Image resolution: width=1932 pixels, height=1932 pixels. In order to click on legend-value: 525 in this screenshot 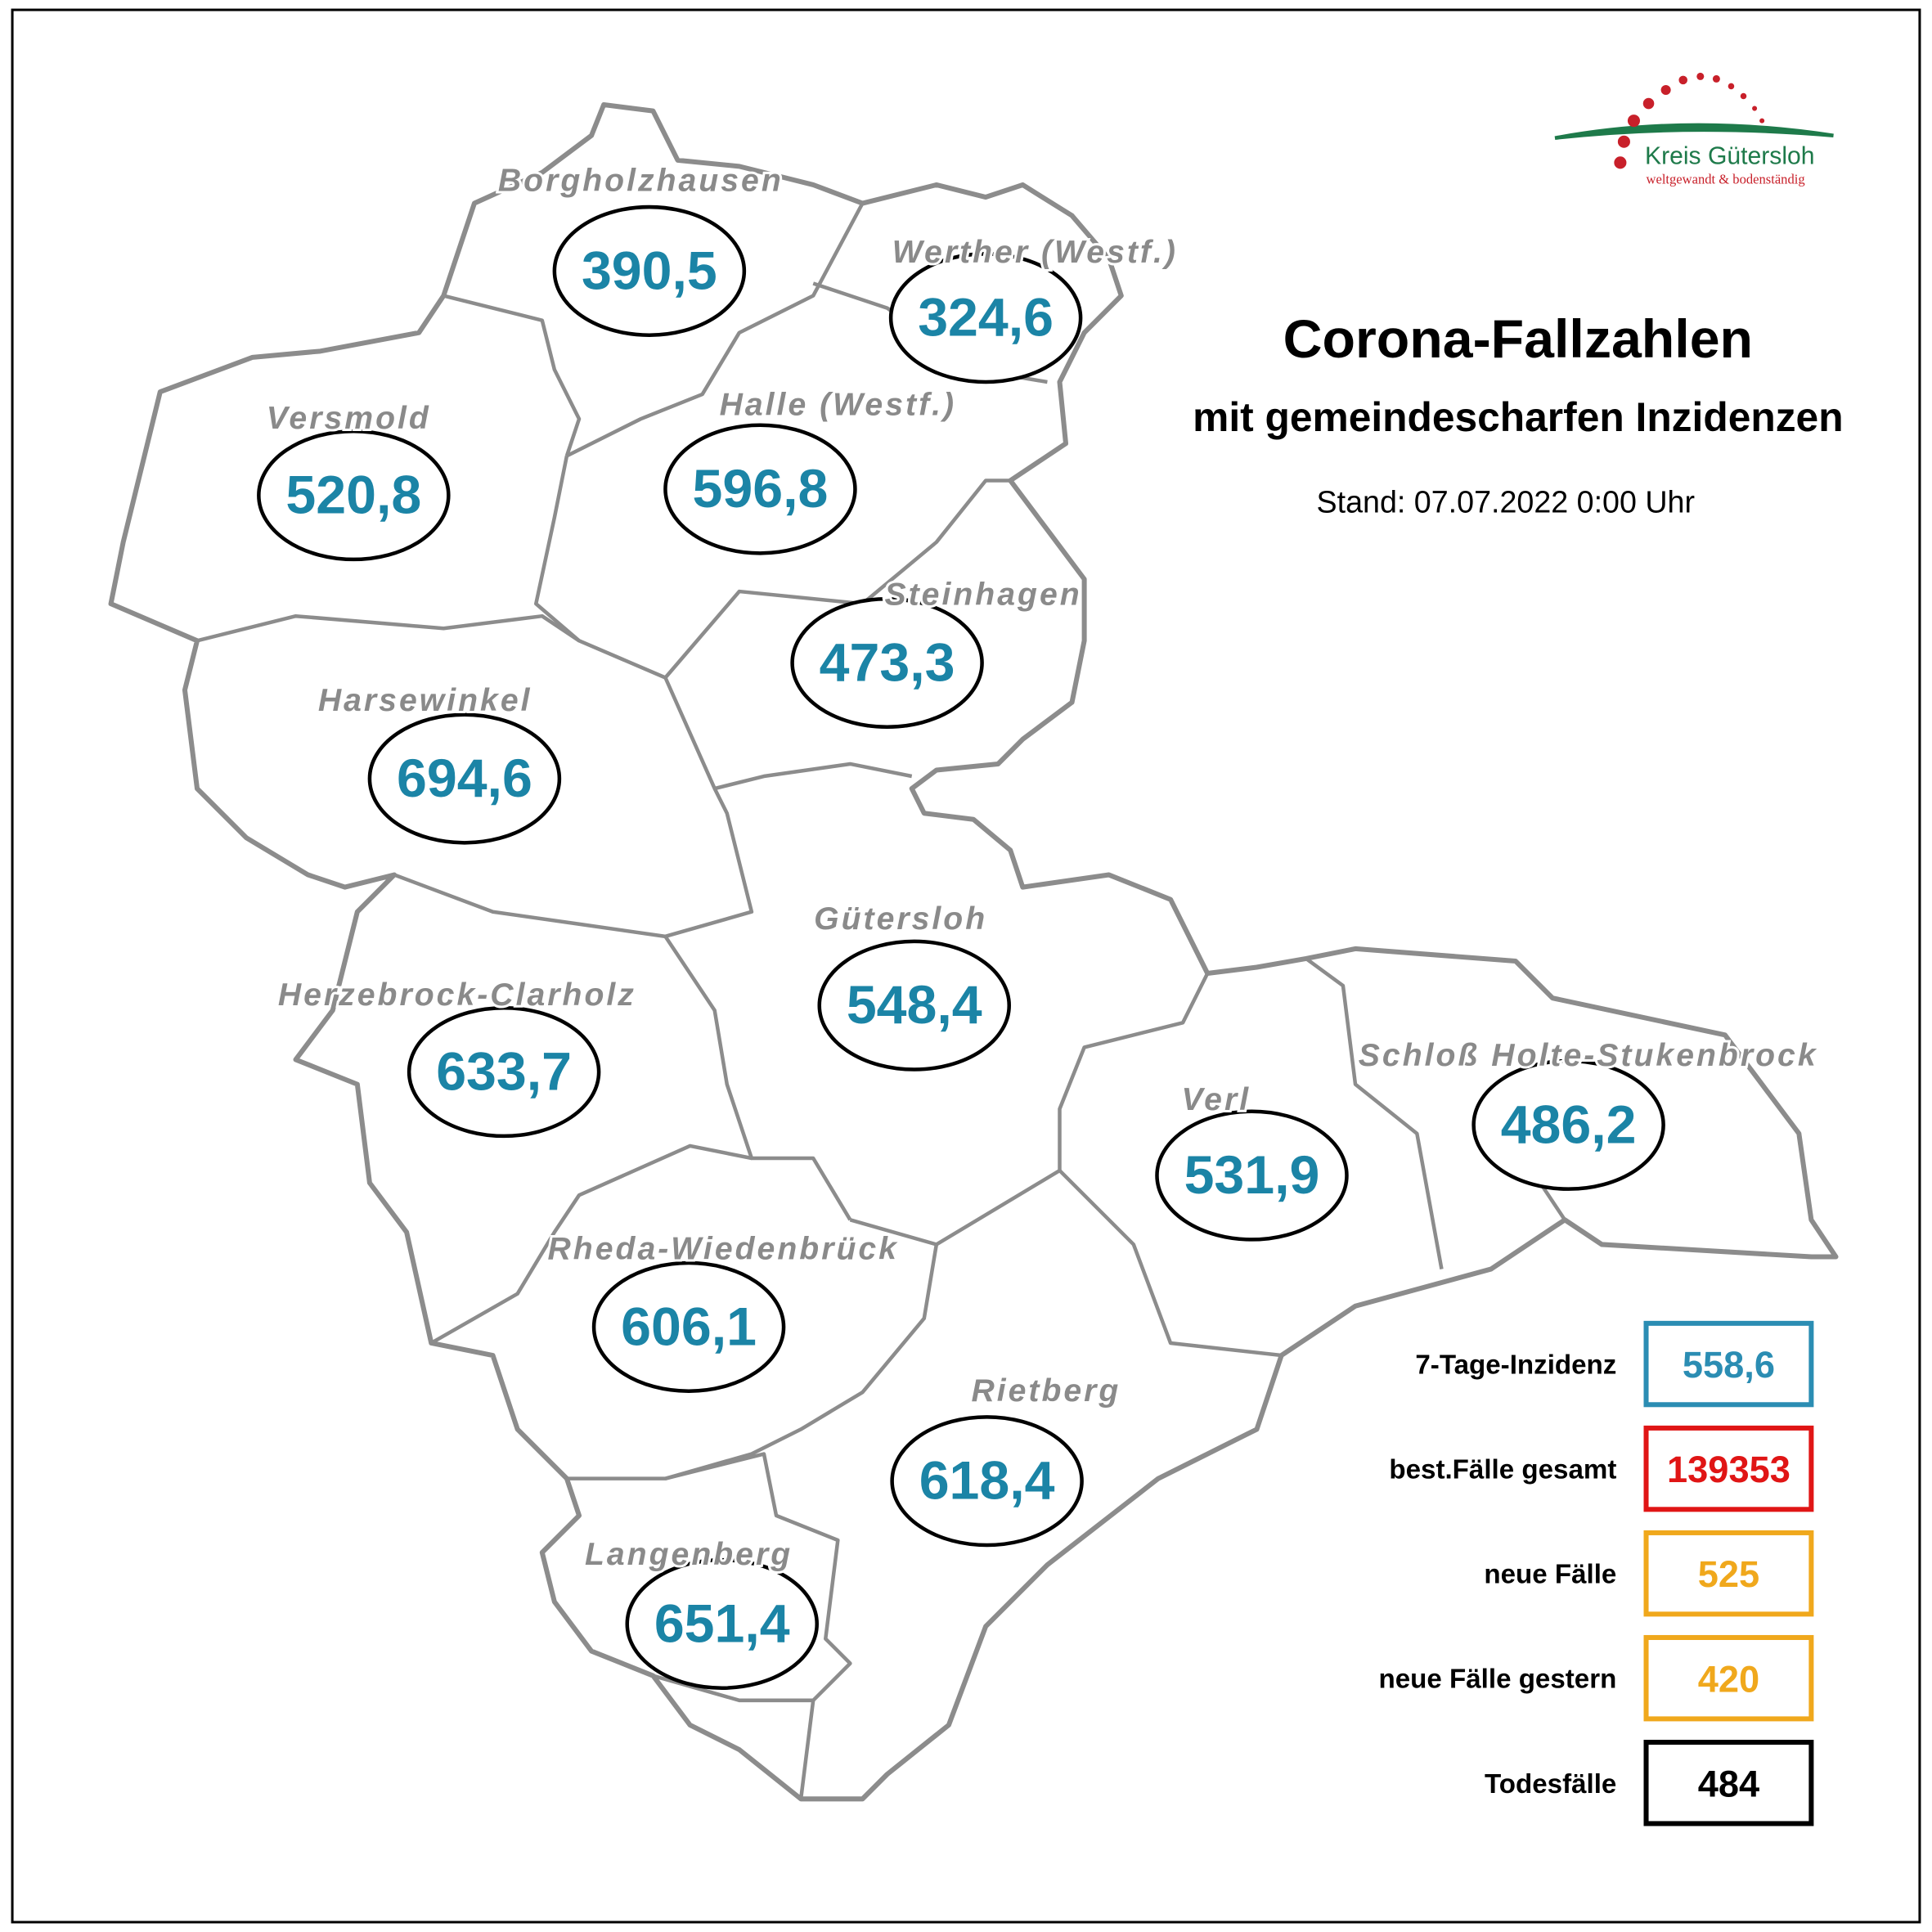, I will do `click(1729, 1574)`.